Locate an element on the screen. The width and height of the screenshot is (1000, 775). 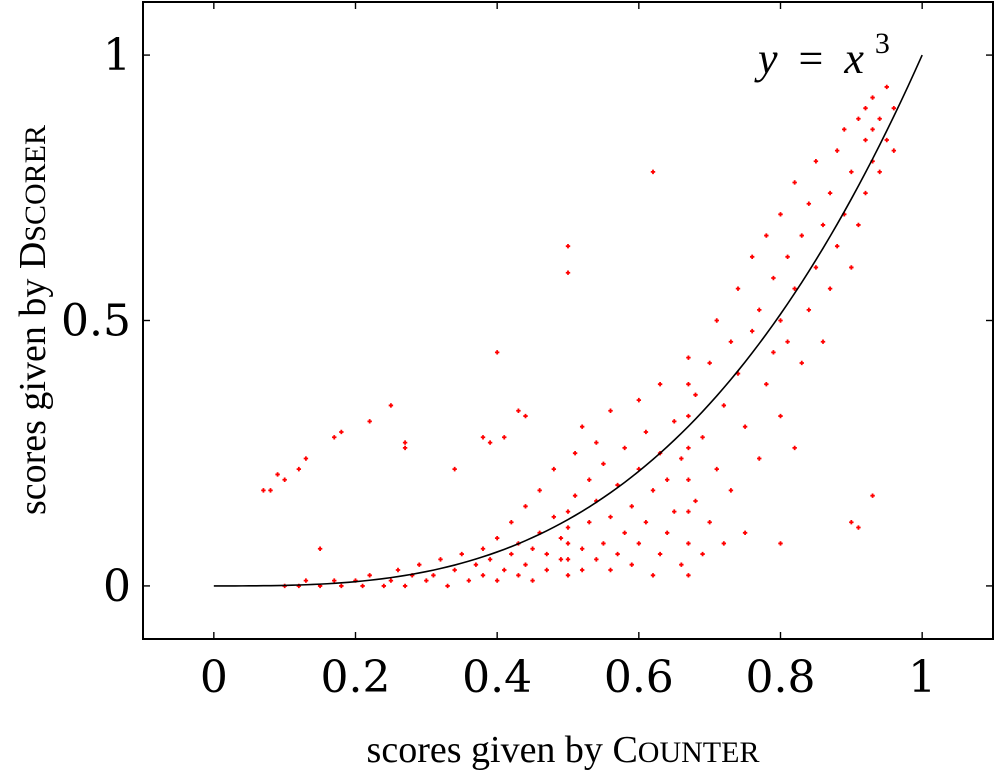
y-tick-label: 1 is located at coordinates (117, 55).